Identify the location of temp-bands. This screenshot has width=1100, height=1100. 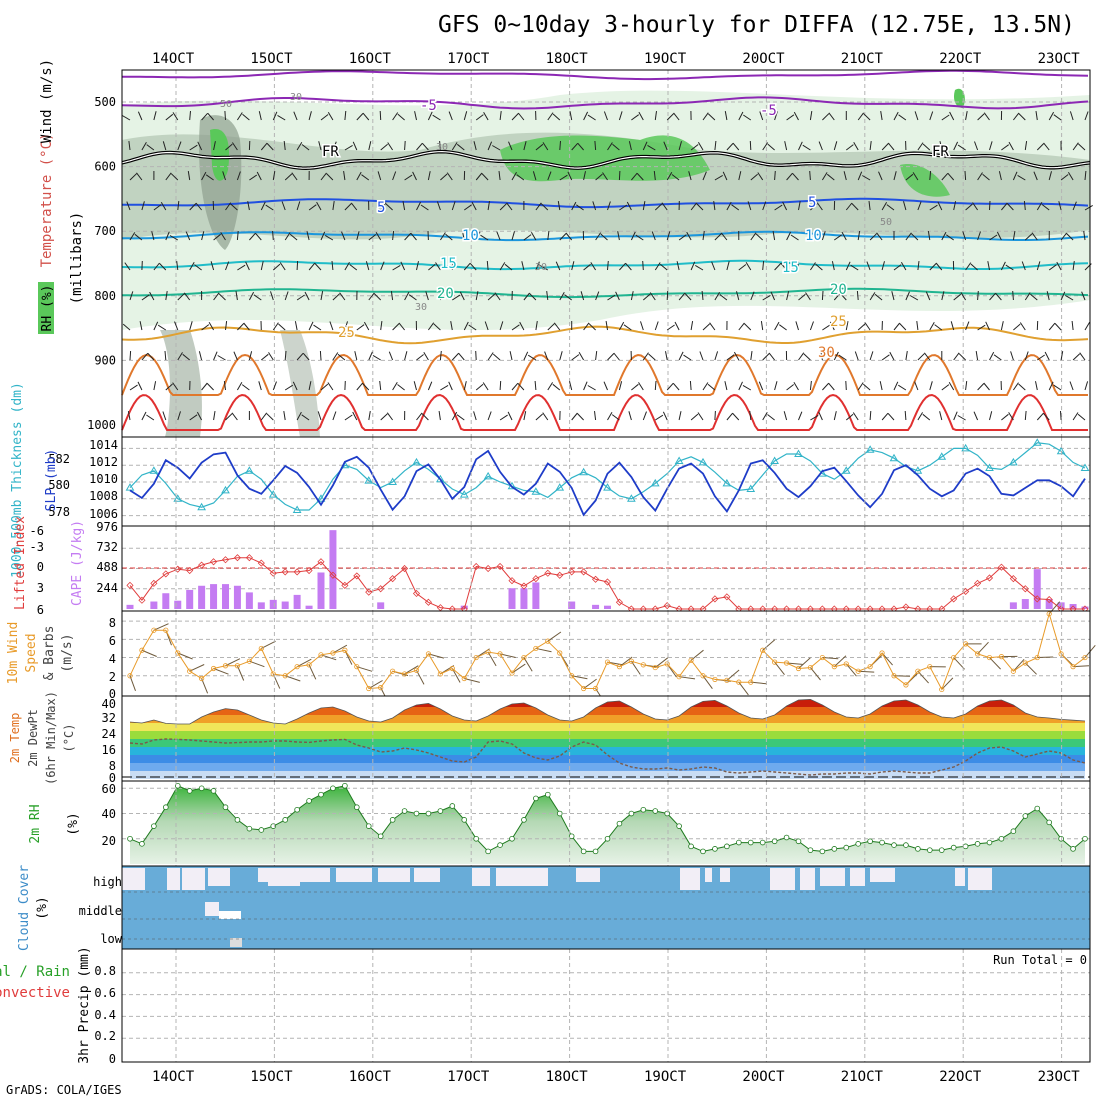
(607, 739).